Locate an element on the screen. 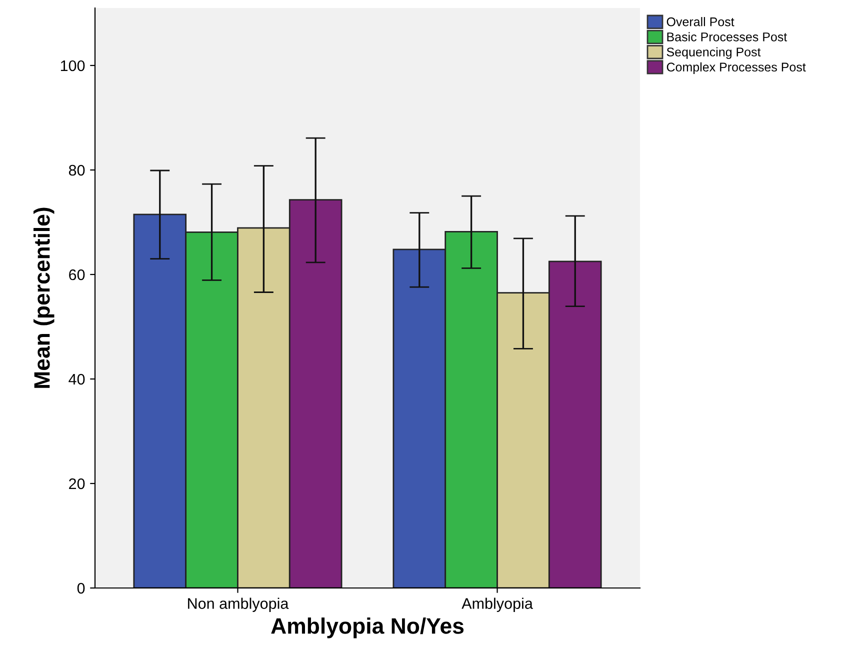 The height and width of the screenshot is (665, 856). y-tick-label: 0 is located at coordinates (81, 588).